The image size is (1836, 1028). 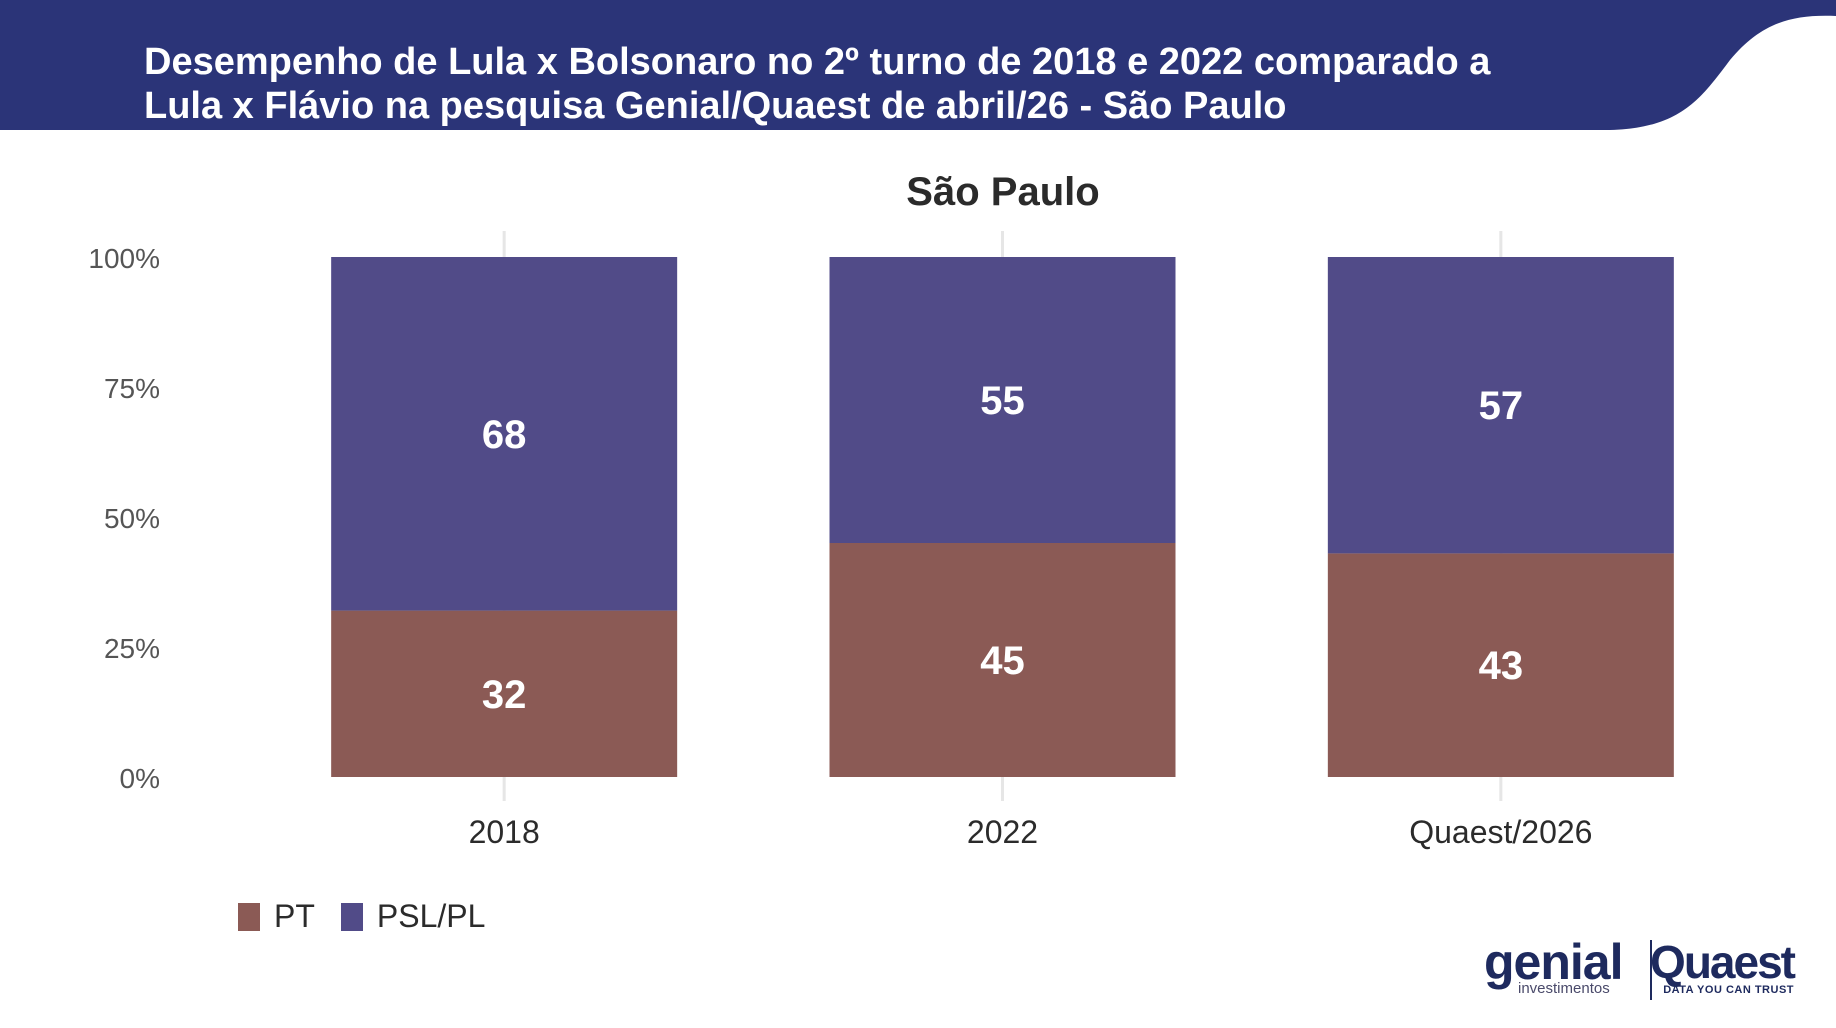 I want to click on data-label: 57, so click(x=1501, y=406).